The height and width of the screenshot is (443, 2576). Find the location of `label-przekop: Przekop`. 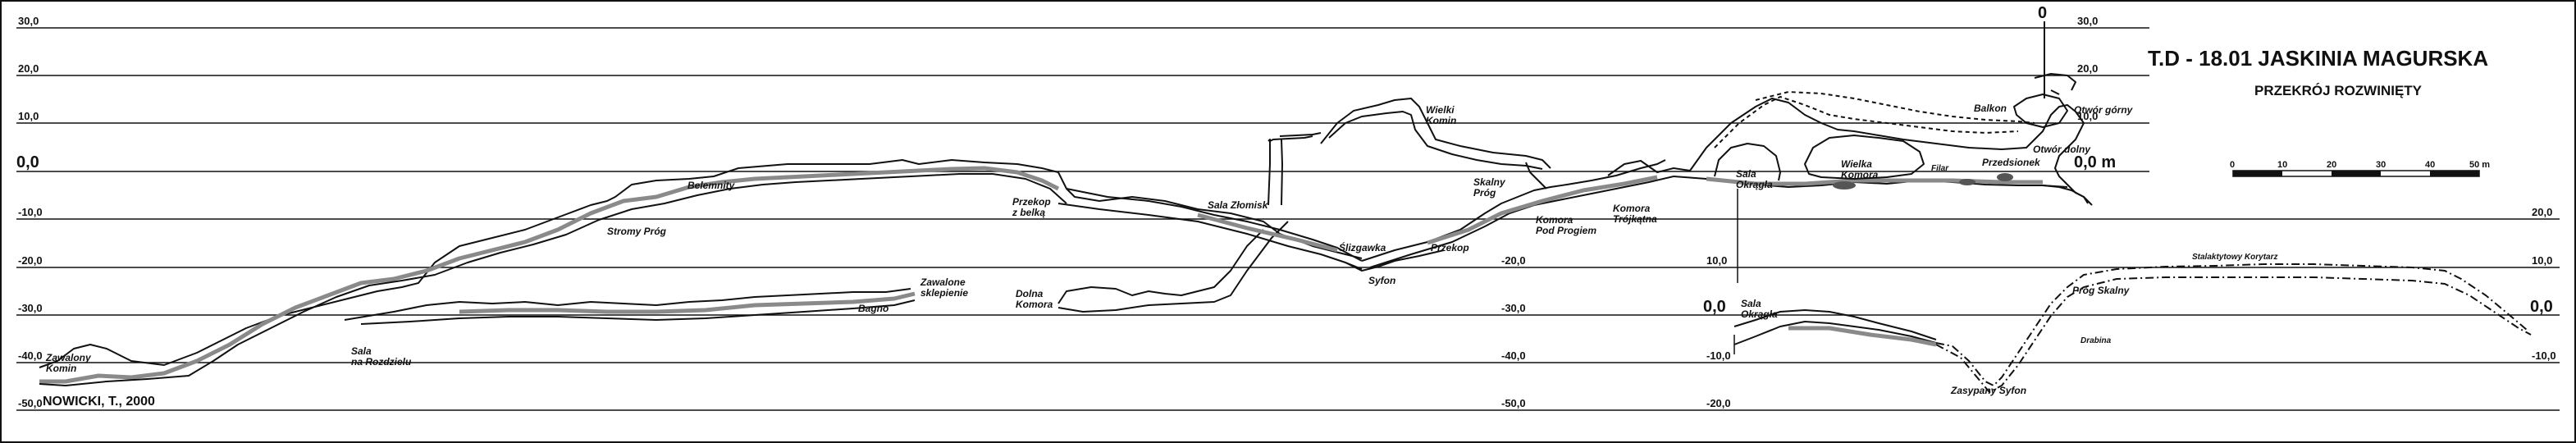

label-przekop: Przekop is located at coordinates (1450, 248).